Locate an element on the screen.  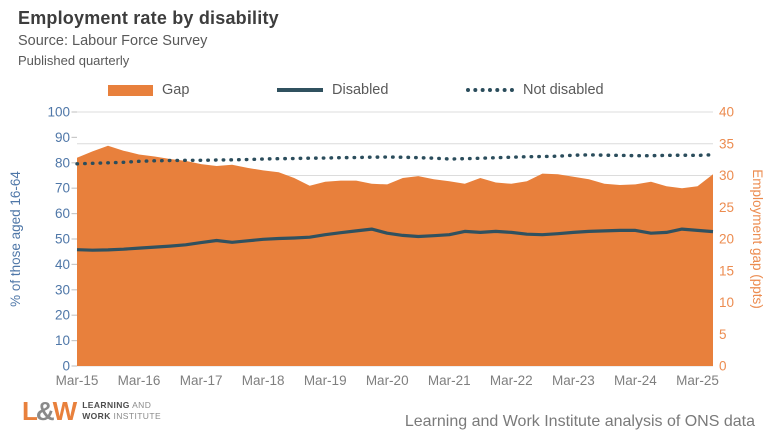
left-axis-tick-label: 0 is located at coordinates (66, 366).